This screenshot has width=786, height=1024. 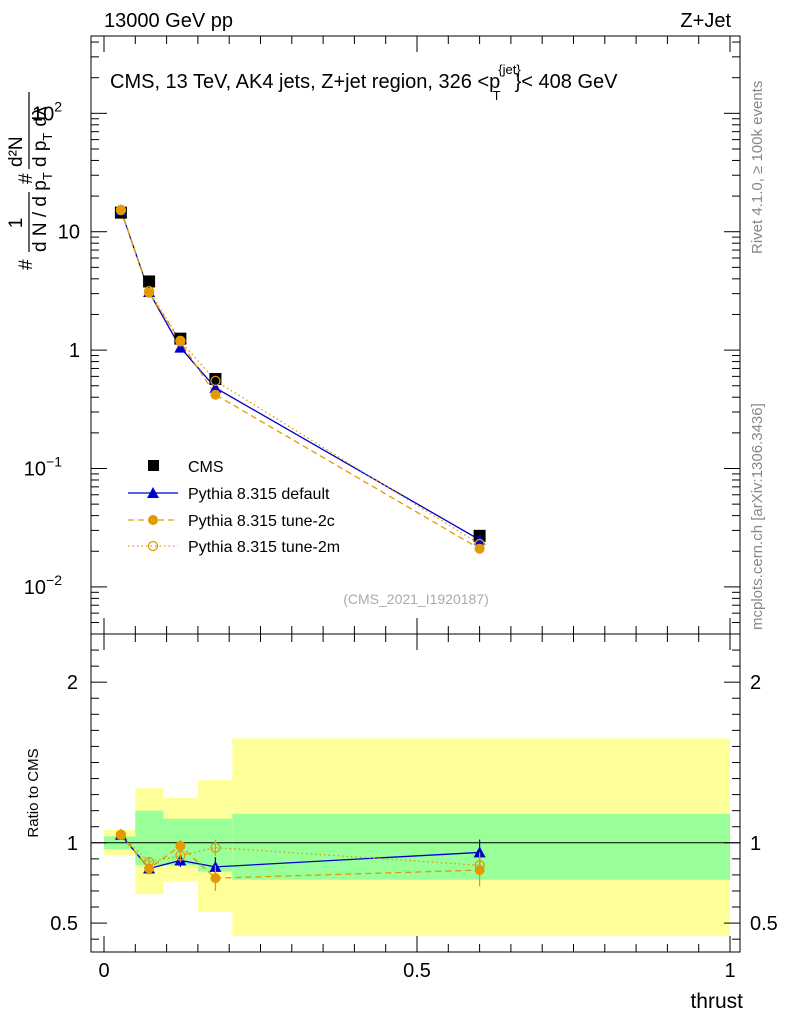 What do you see at coordinates (206, 467) in the screenshot?
I see `legend-label-cms: CMS` at bounding box center [206, 467].